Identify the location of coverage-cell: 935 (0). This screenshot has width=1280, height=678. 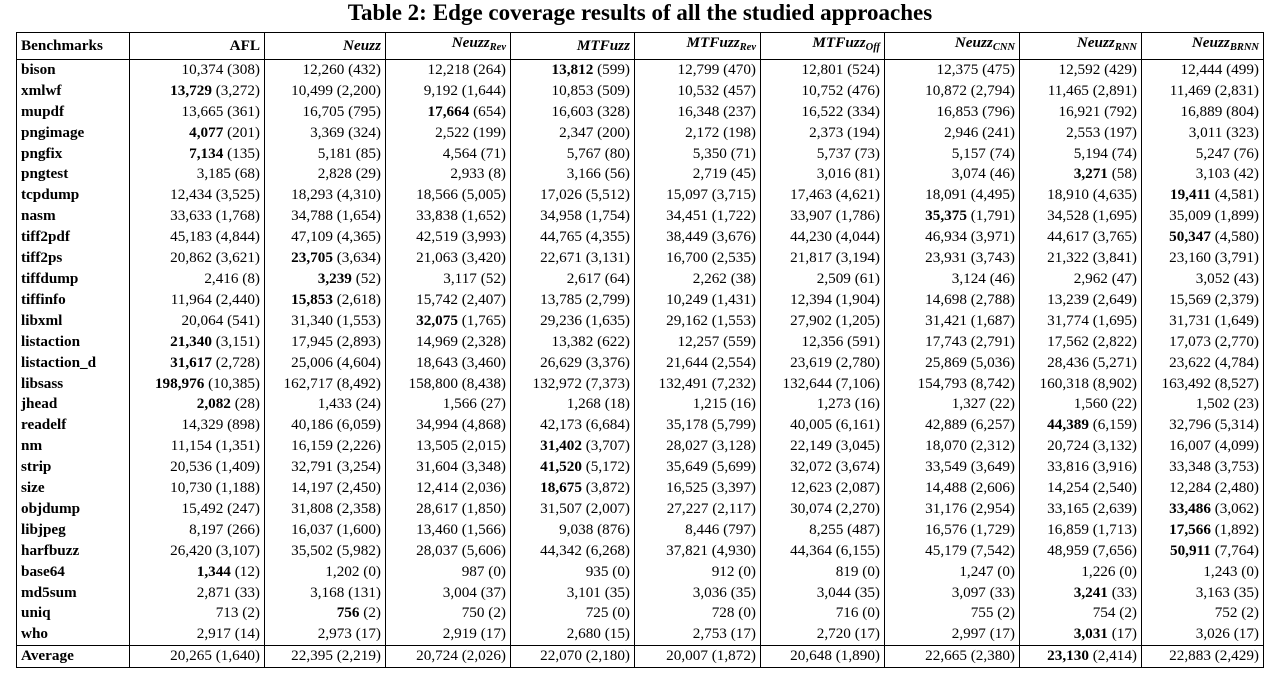
(572, 572).